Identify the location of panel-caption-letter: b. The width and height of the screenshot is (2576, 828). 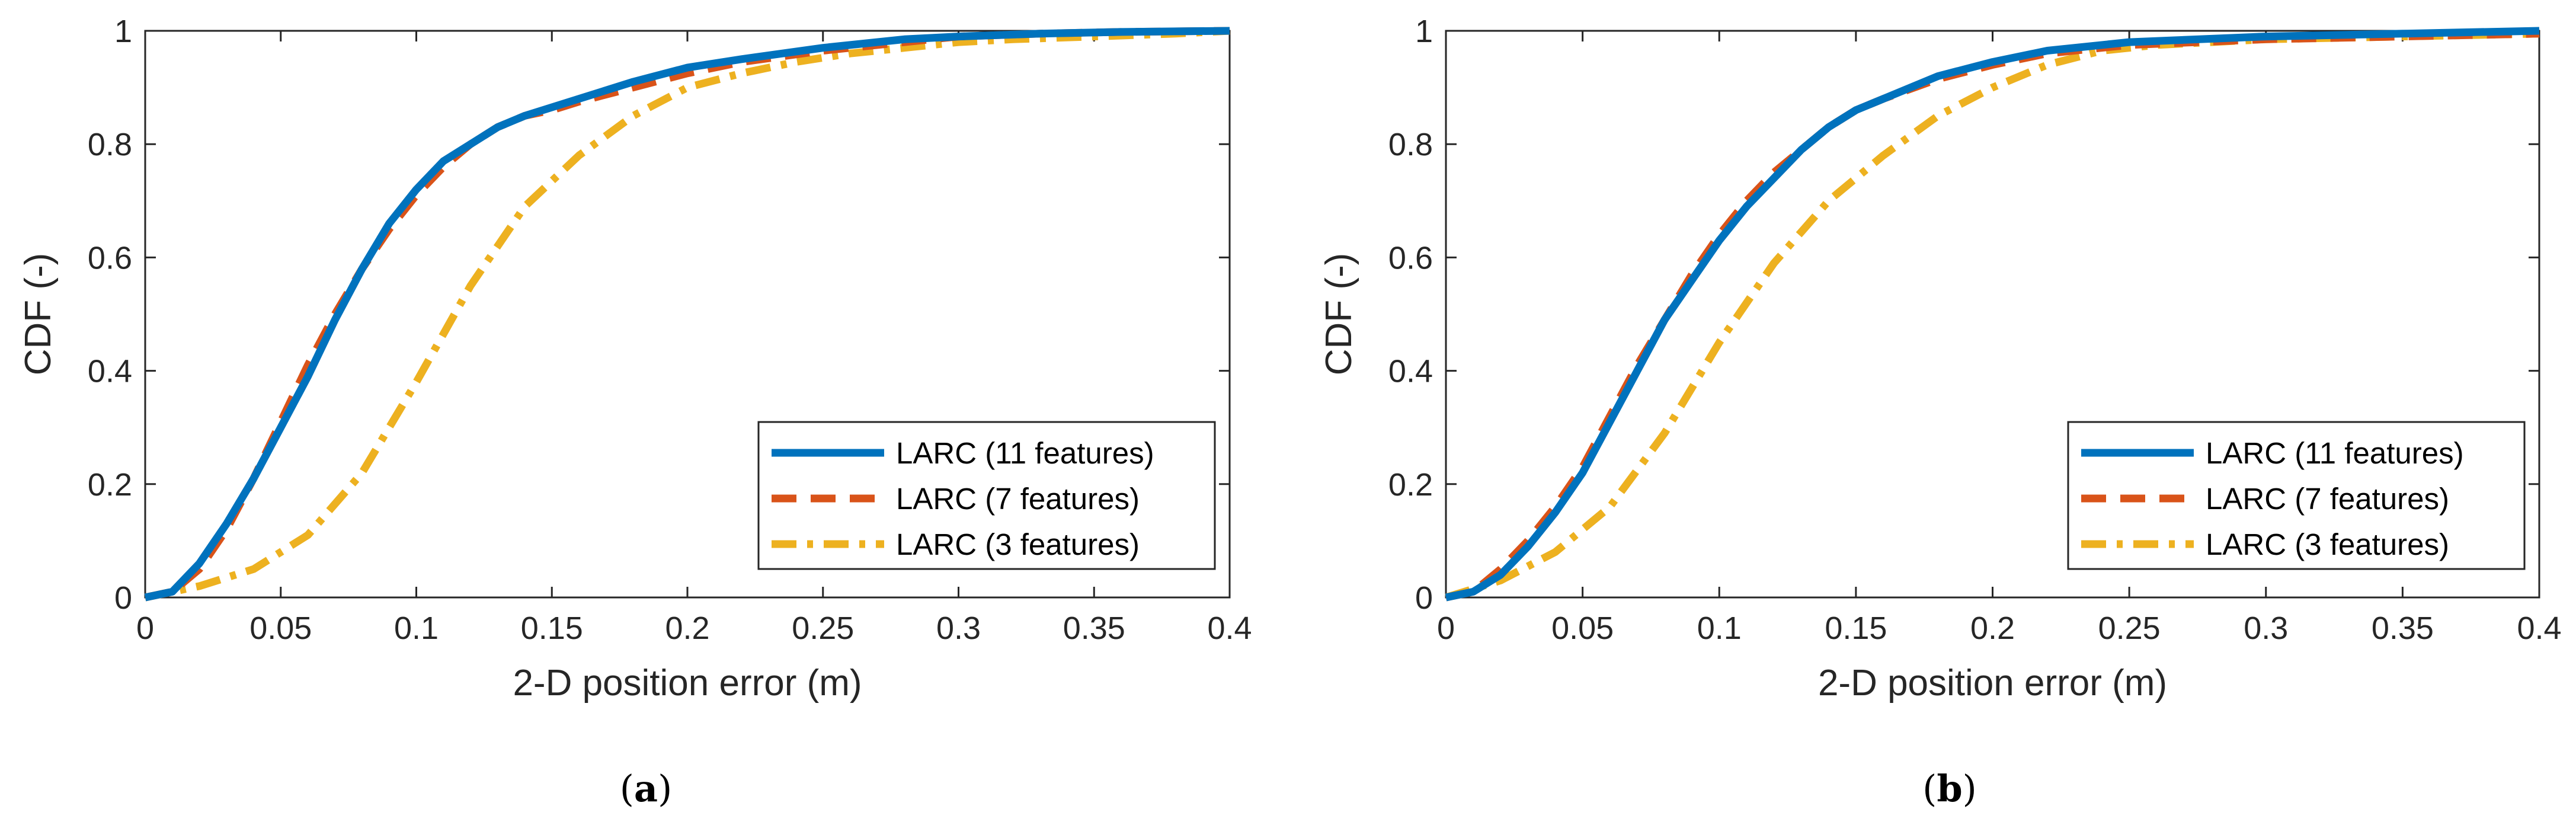
(1949, 788).